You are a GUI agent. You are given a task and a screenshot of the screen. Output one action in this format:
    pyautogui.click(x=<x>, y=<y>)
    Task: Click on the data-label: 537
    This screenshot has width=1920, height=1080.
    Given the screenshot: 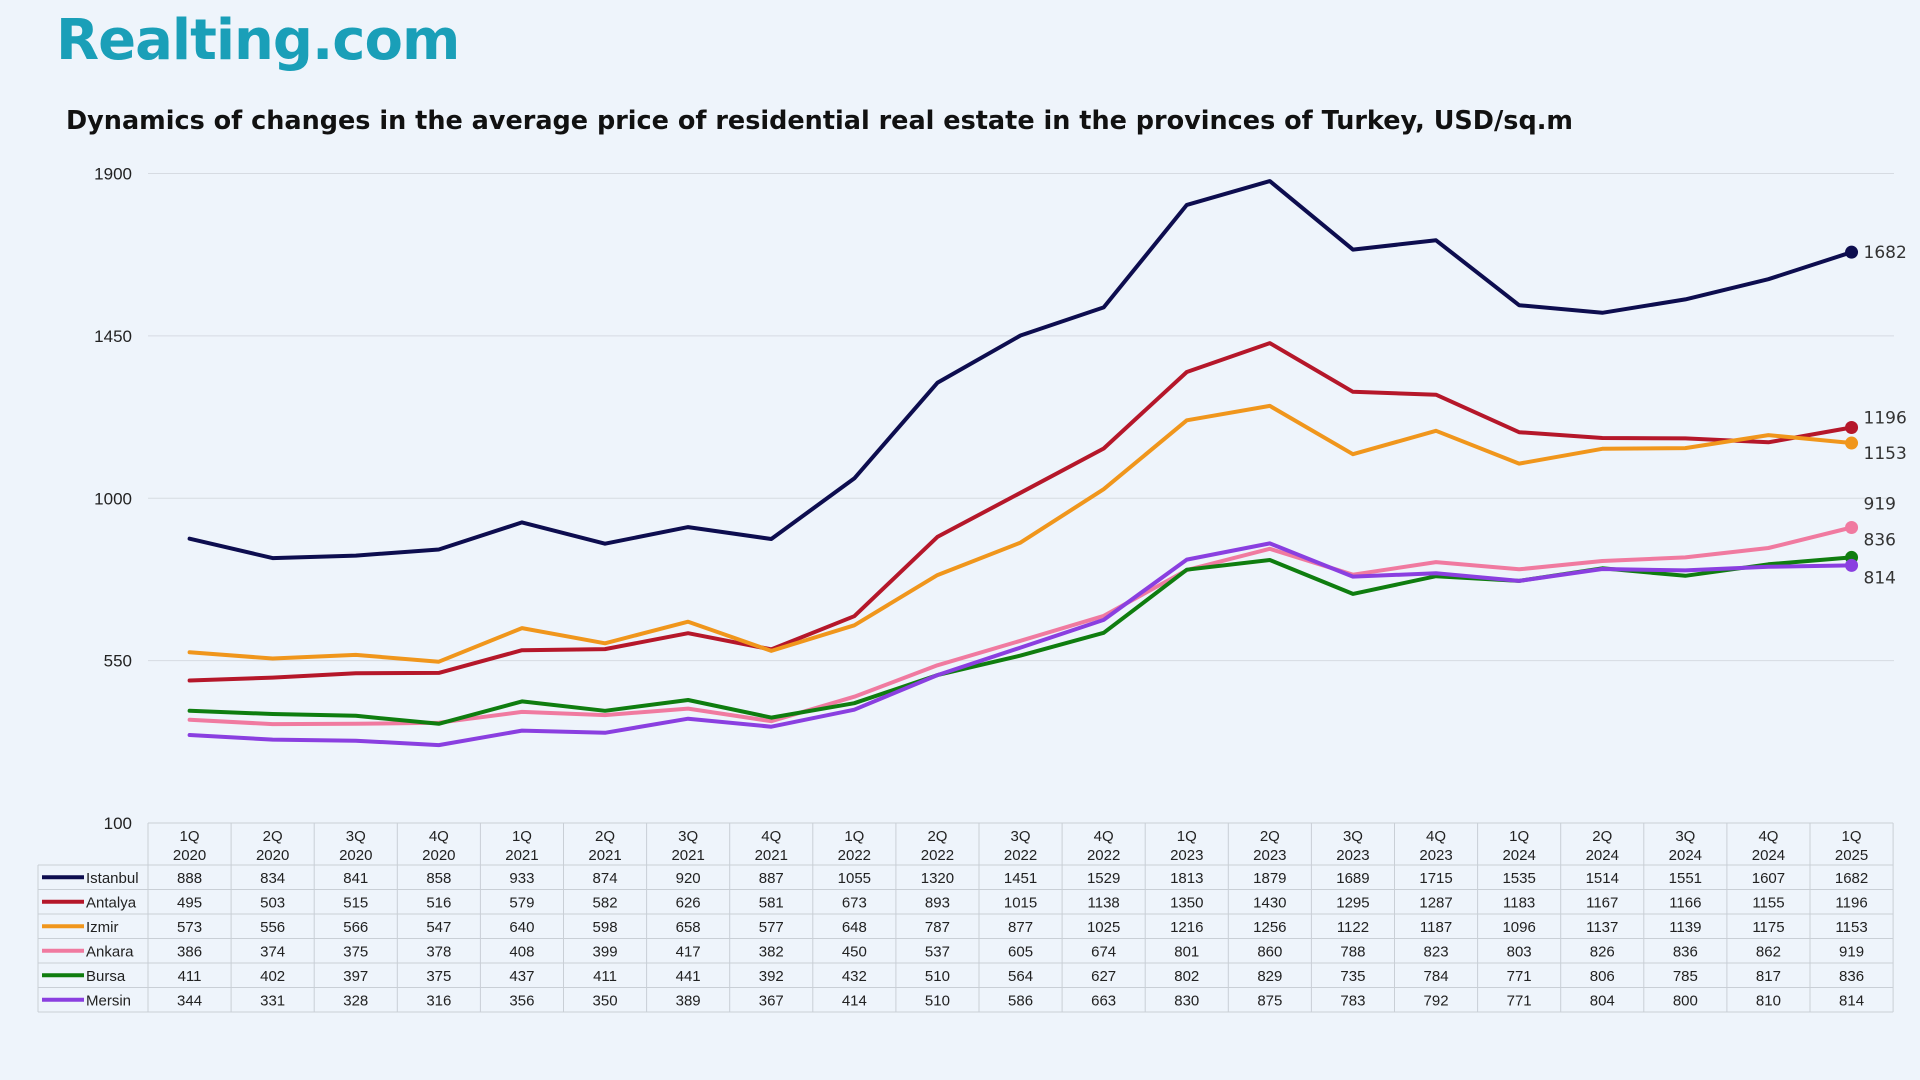 What is the action you would take?
    pyautogui.click(x=937, y=951)
    